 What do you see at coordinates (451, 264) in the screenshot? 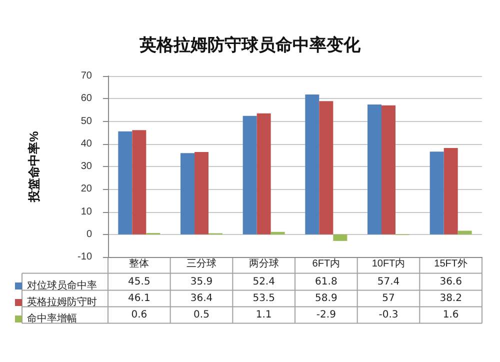
I see `x-tick-label: 15FT外` at bounding box center [451, 264].